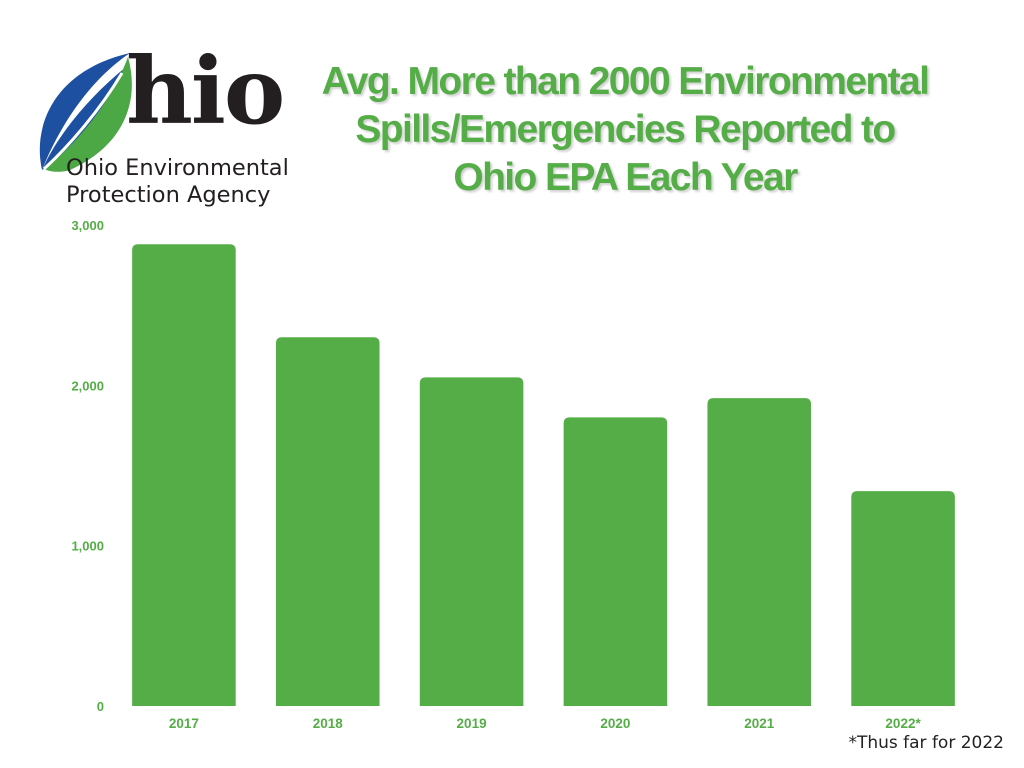 The width and height of the screenshot is (1024, 768). I want to click on logo-subtitle-line1: Ohio Environmental, so click(177, 168).